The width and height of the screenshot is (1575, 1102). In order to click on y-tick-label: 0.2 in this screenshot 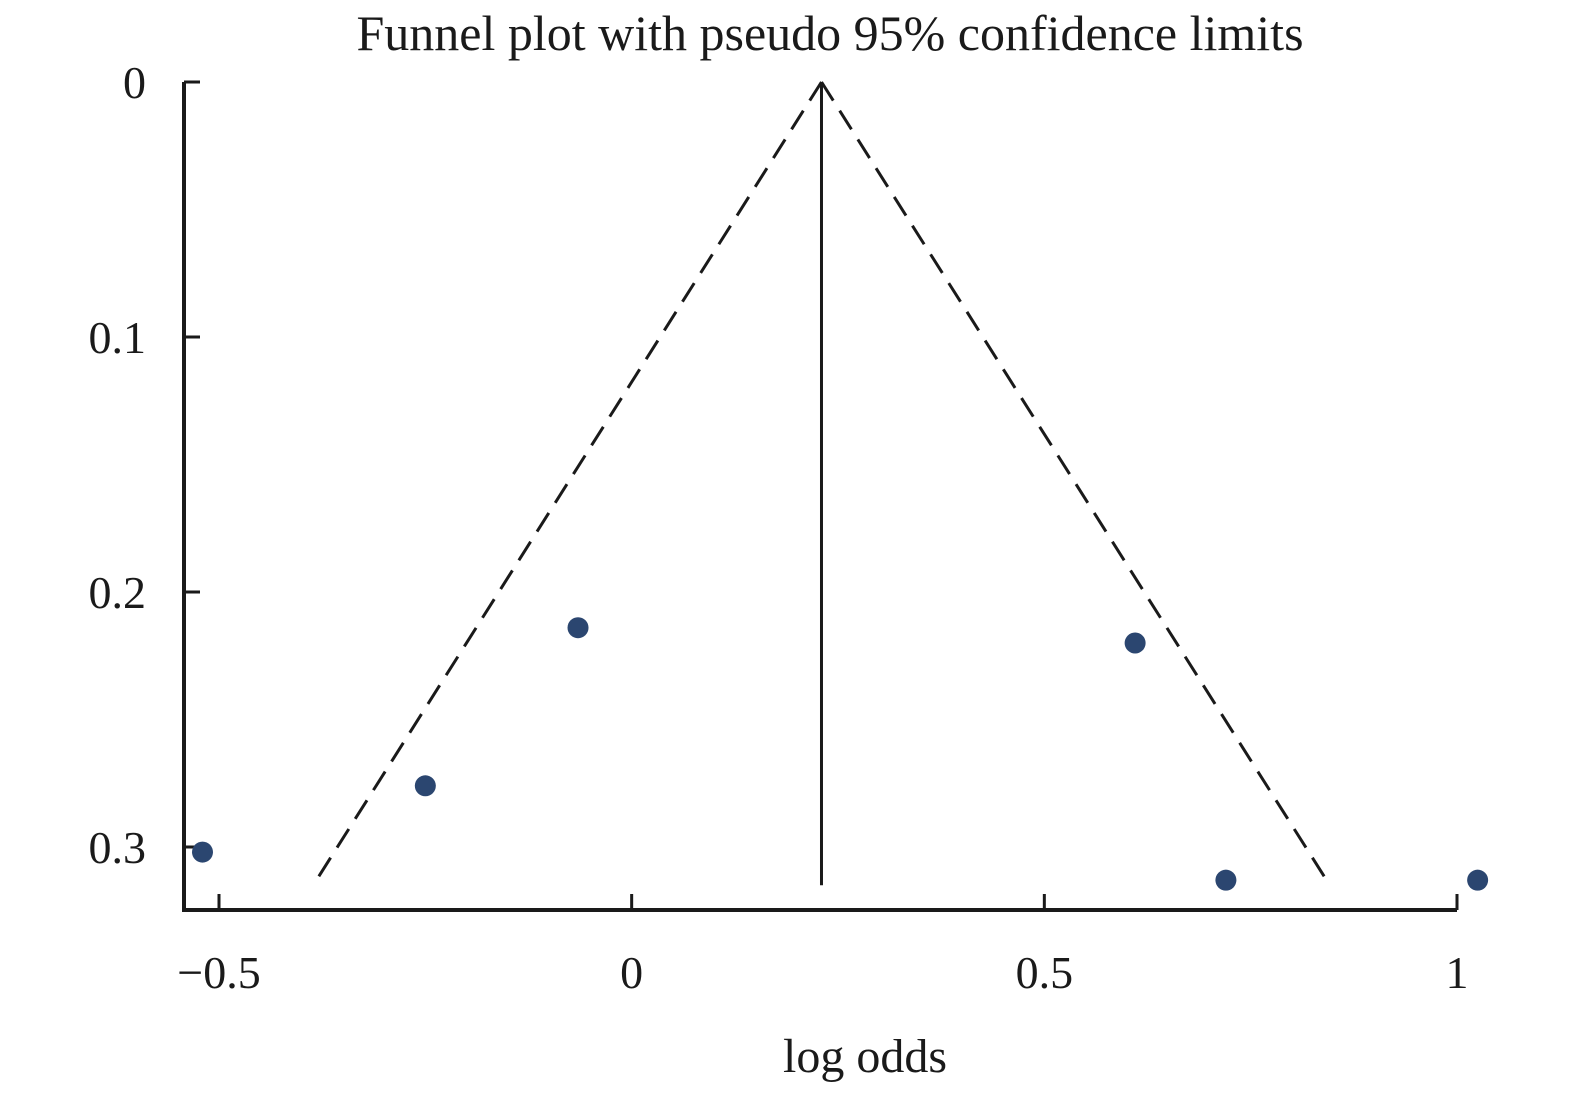, I will do `click(118, 592)`.